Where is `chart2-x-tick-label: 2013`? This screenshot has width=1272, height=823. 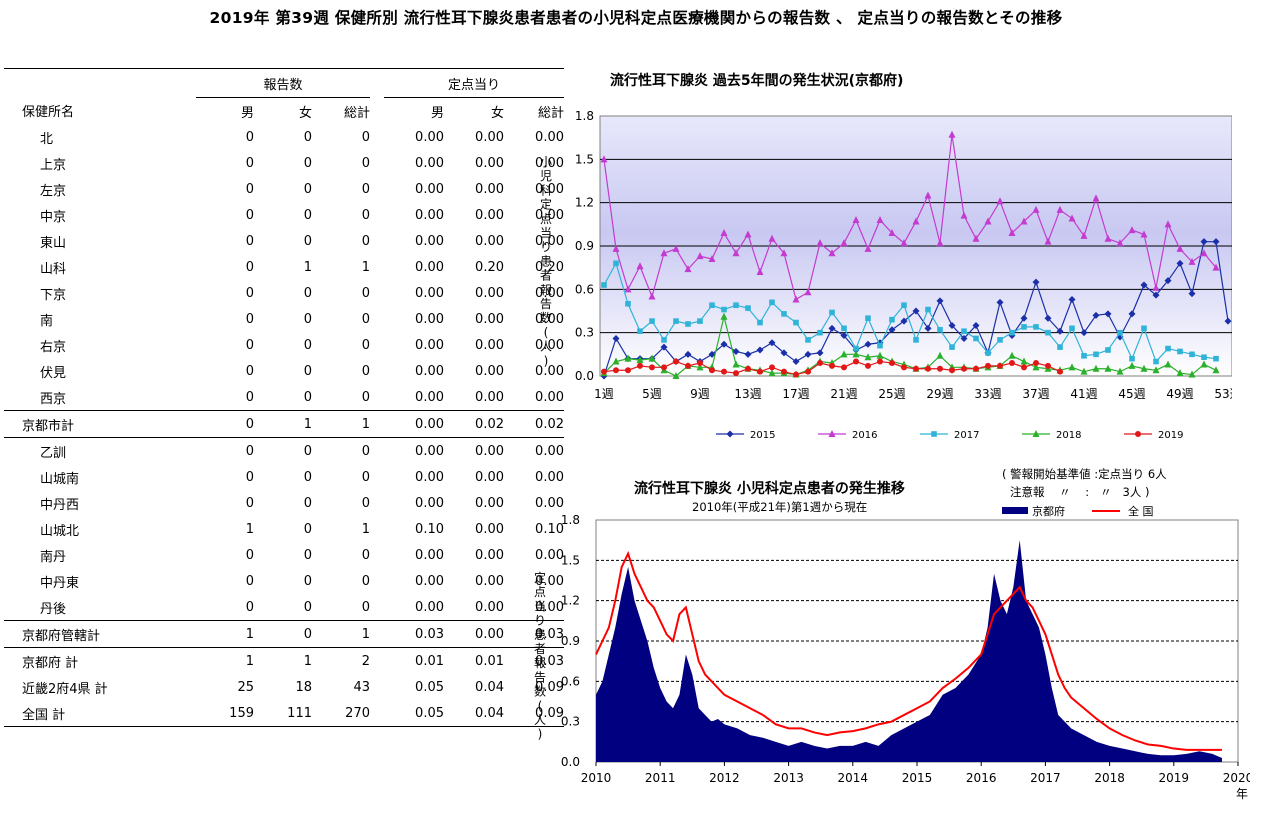 chart2-x-tick-label: 2013 is located at coordinates (788, 778).